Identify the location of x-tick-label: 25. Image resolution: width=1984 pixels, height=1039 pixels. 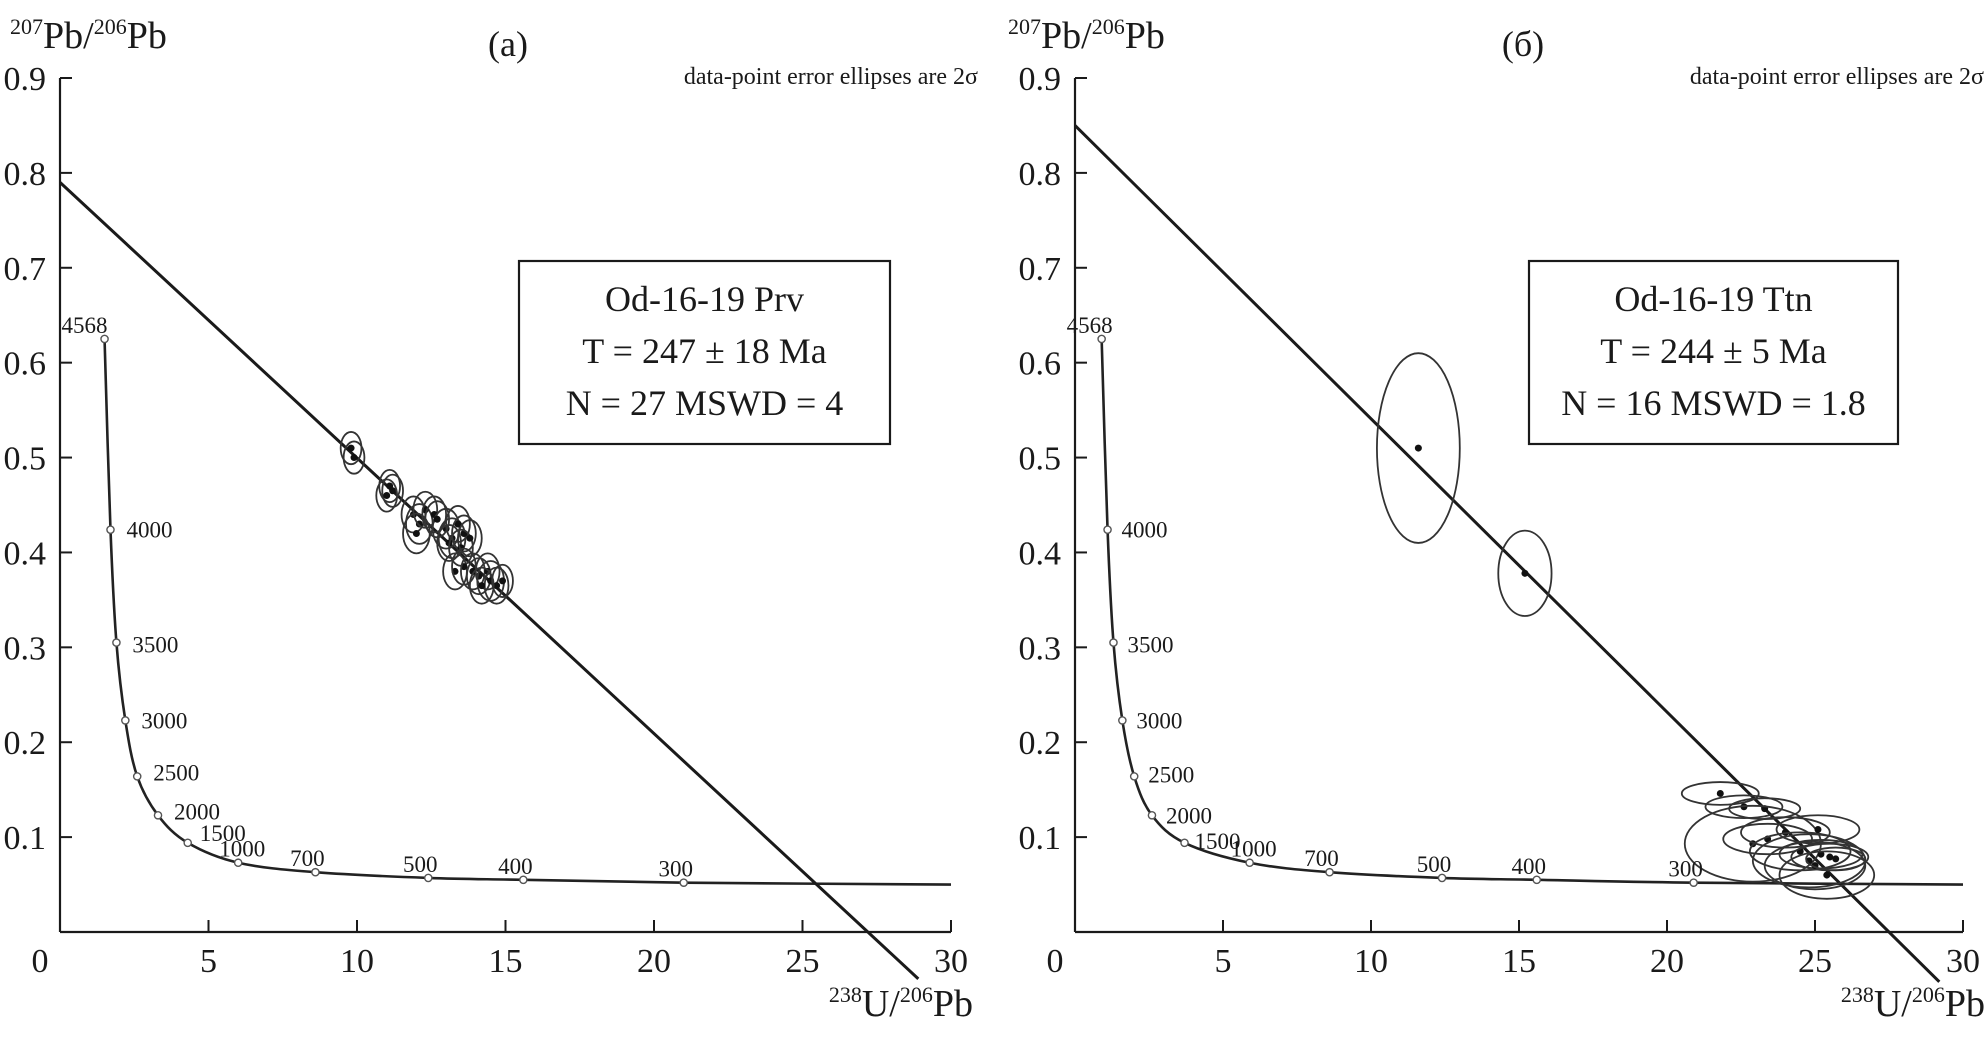
(1815, 961).